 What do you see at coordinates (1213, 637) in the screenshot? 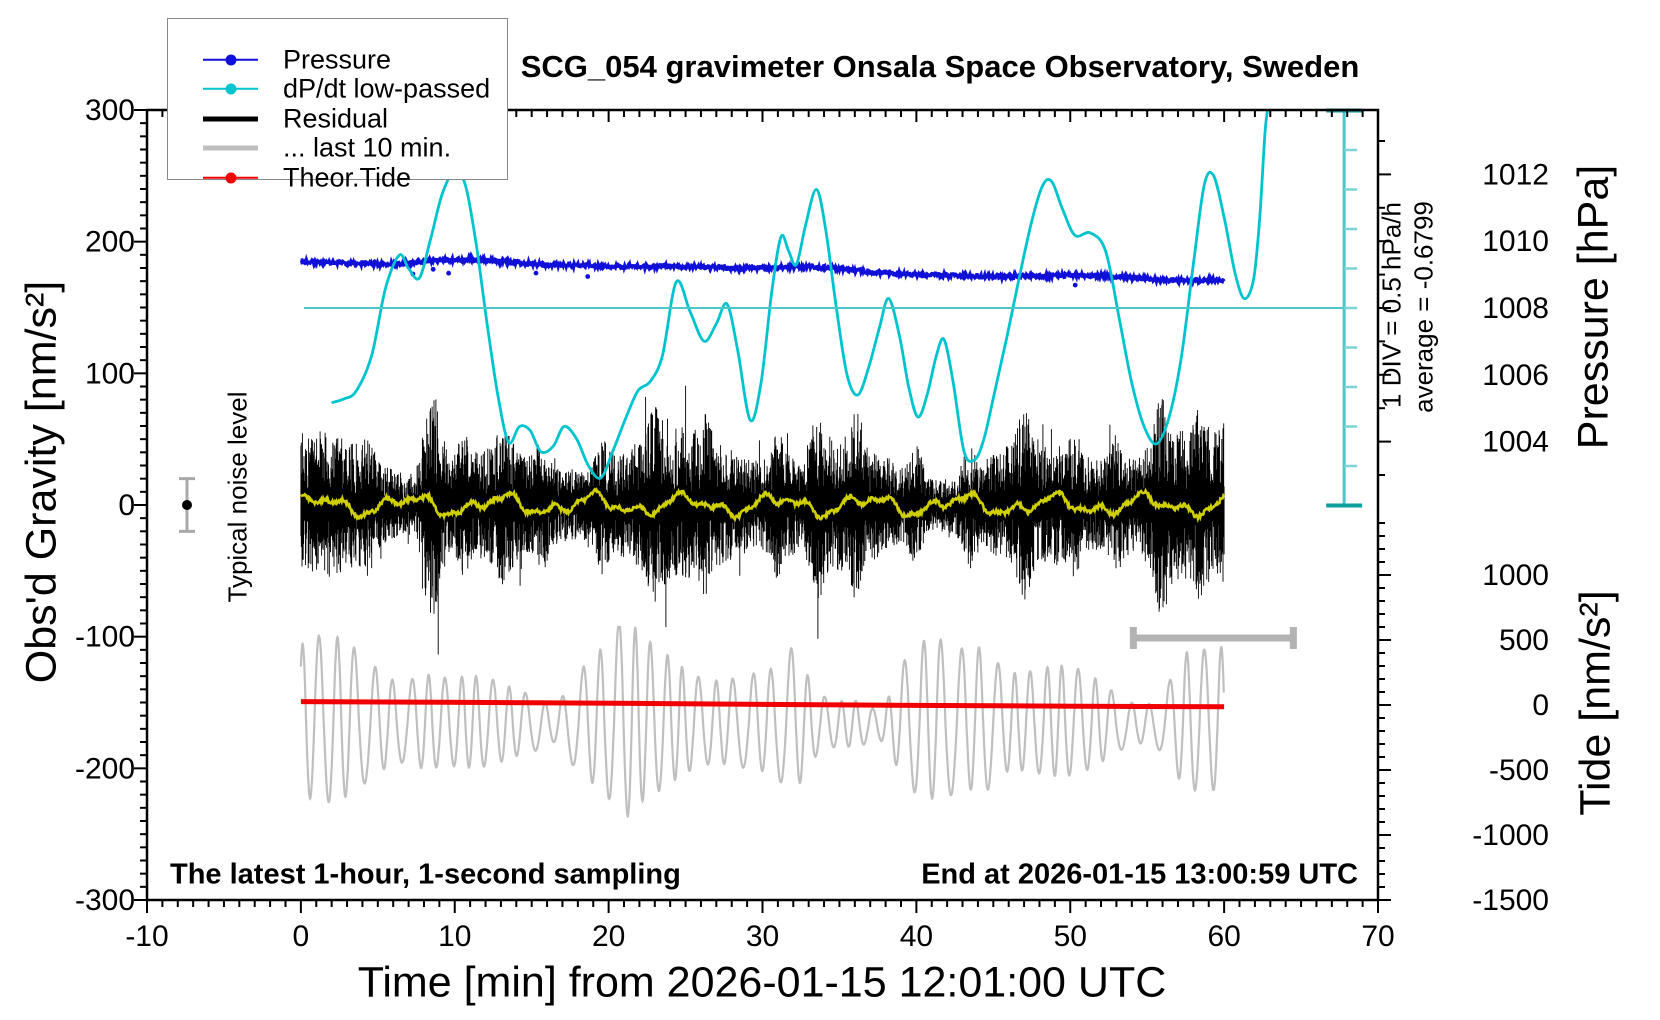
I see `last10-interval-bar` at bounding box center [1213, 637].